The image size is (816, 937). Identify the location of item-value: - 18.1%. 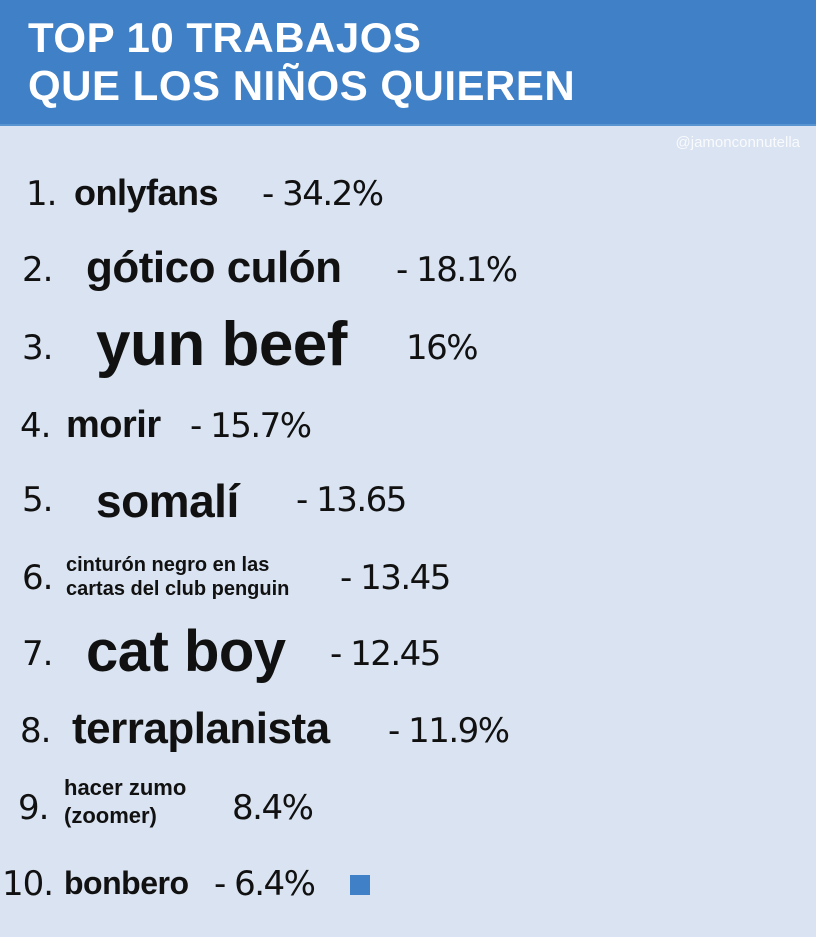
(457, 270).